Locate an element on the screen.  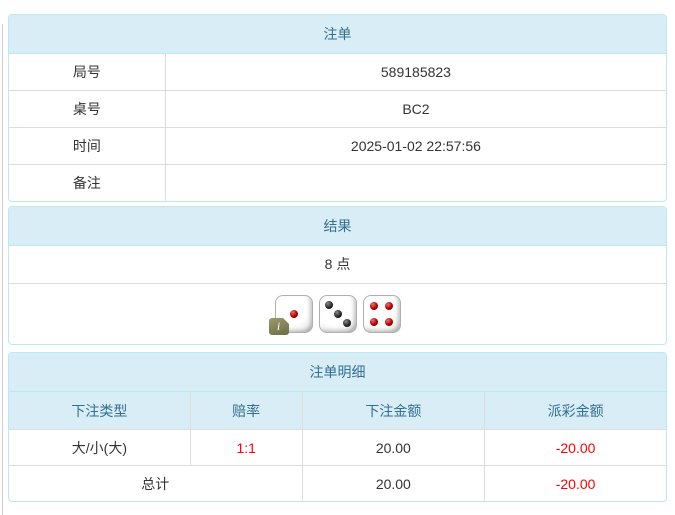
table-row: 大/小(大) 1:1 20.00 -20.00 is located at coordinates (337, 447).